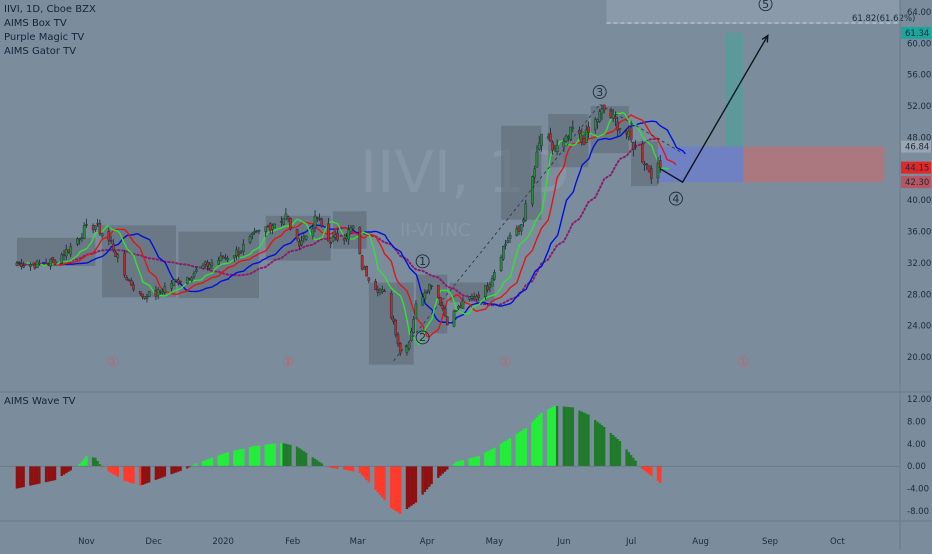  What do you see at coordinates (734, 89) in the screenshot?
I see `target-zone` at bounding box center [734, 89].